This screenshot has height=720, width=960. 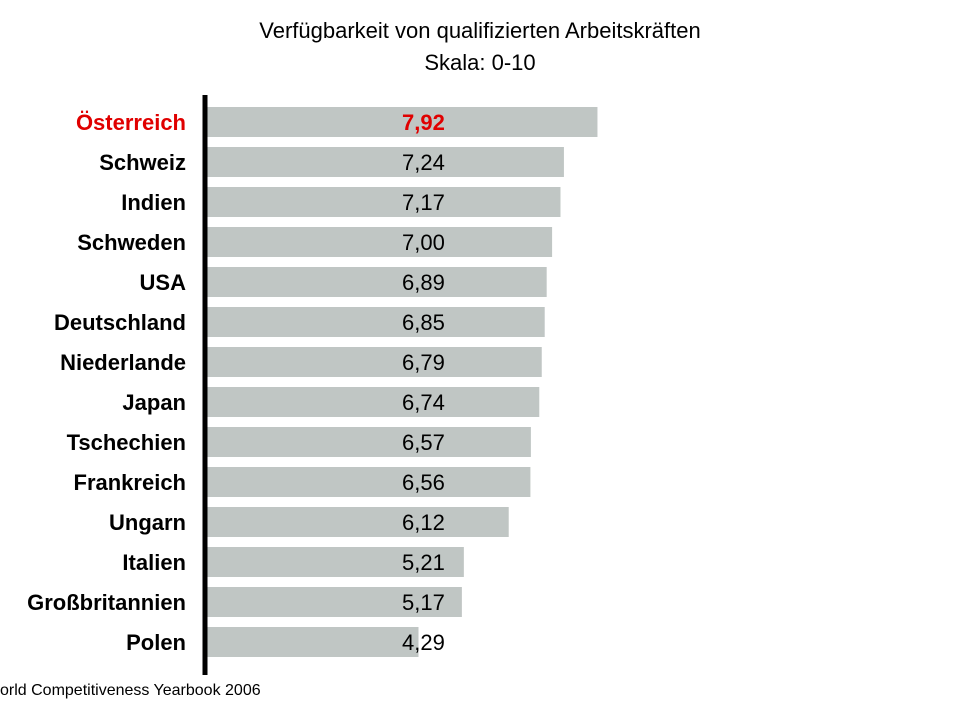 What do you see at coordinates (153, 202) in the screenshot?
I see `category-label: Indien` at bounding box center [153, 202].